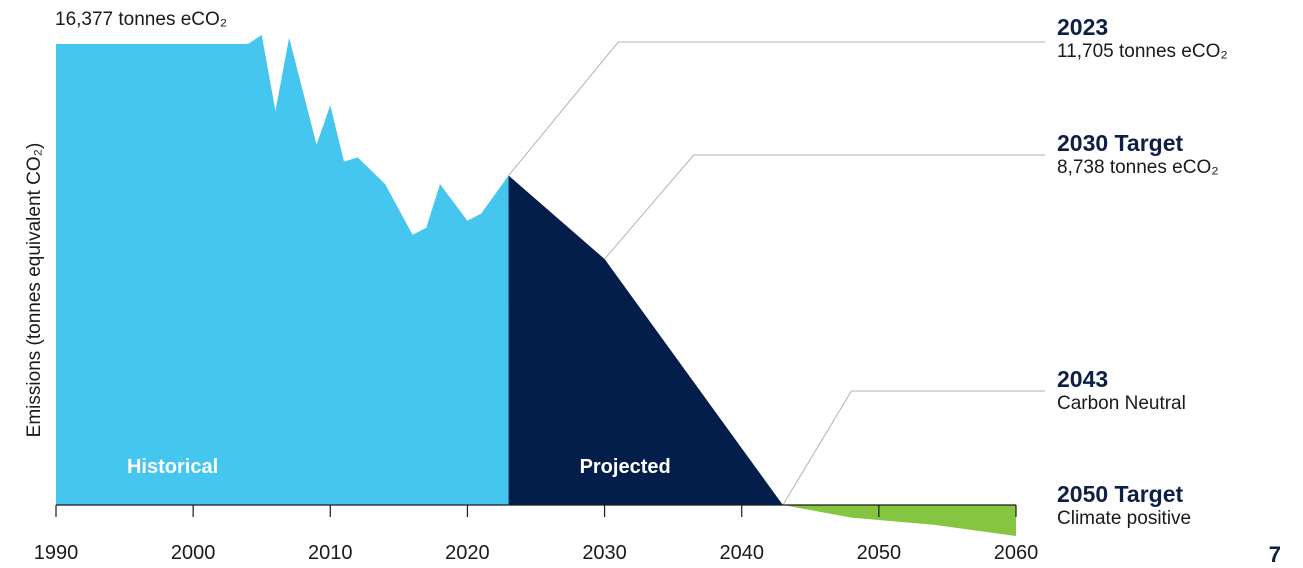 The width and height of the screenshot is (1303, 568). I want to click on leader-line-2030-target, so click(824, 207).